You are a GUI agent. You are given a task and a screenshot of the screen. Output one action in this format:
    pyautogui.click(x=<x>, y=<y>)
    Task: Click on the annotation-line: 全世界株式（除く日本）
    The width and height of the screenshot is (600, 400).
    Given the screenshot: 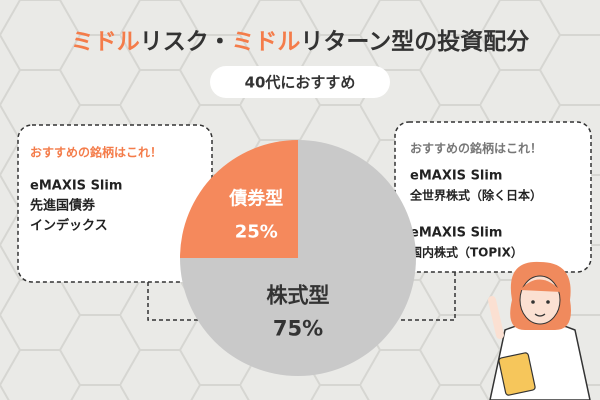 What is the action you would take?
    pyautogui.click(x=475, y=195)
    